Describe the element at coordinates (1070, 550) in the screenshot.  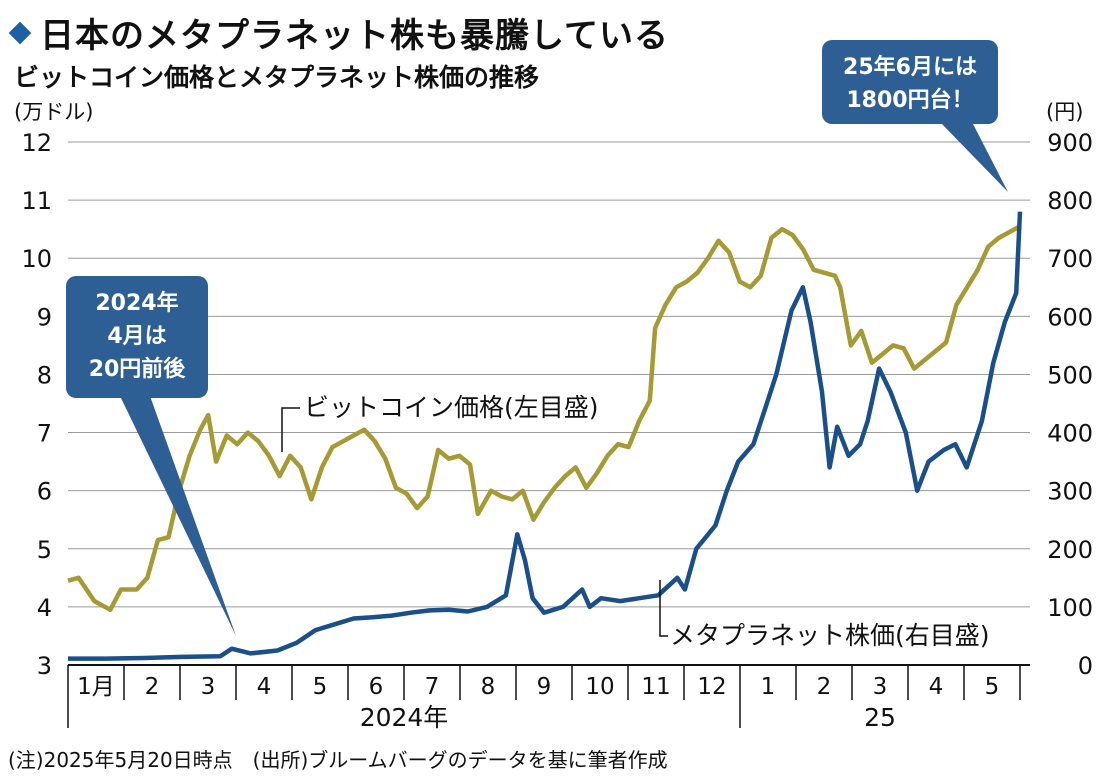
I see `right-y-tick-label: 200` at that location.